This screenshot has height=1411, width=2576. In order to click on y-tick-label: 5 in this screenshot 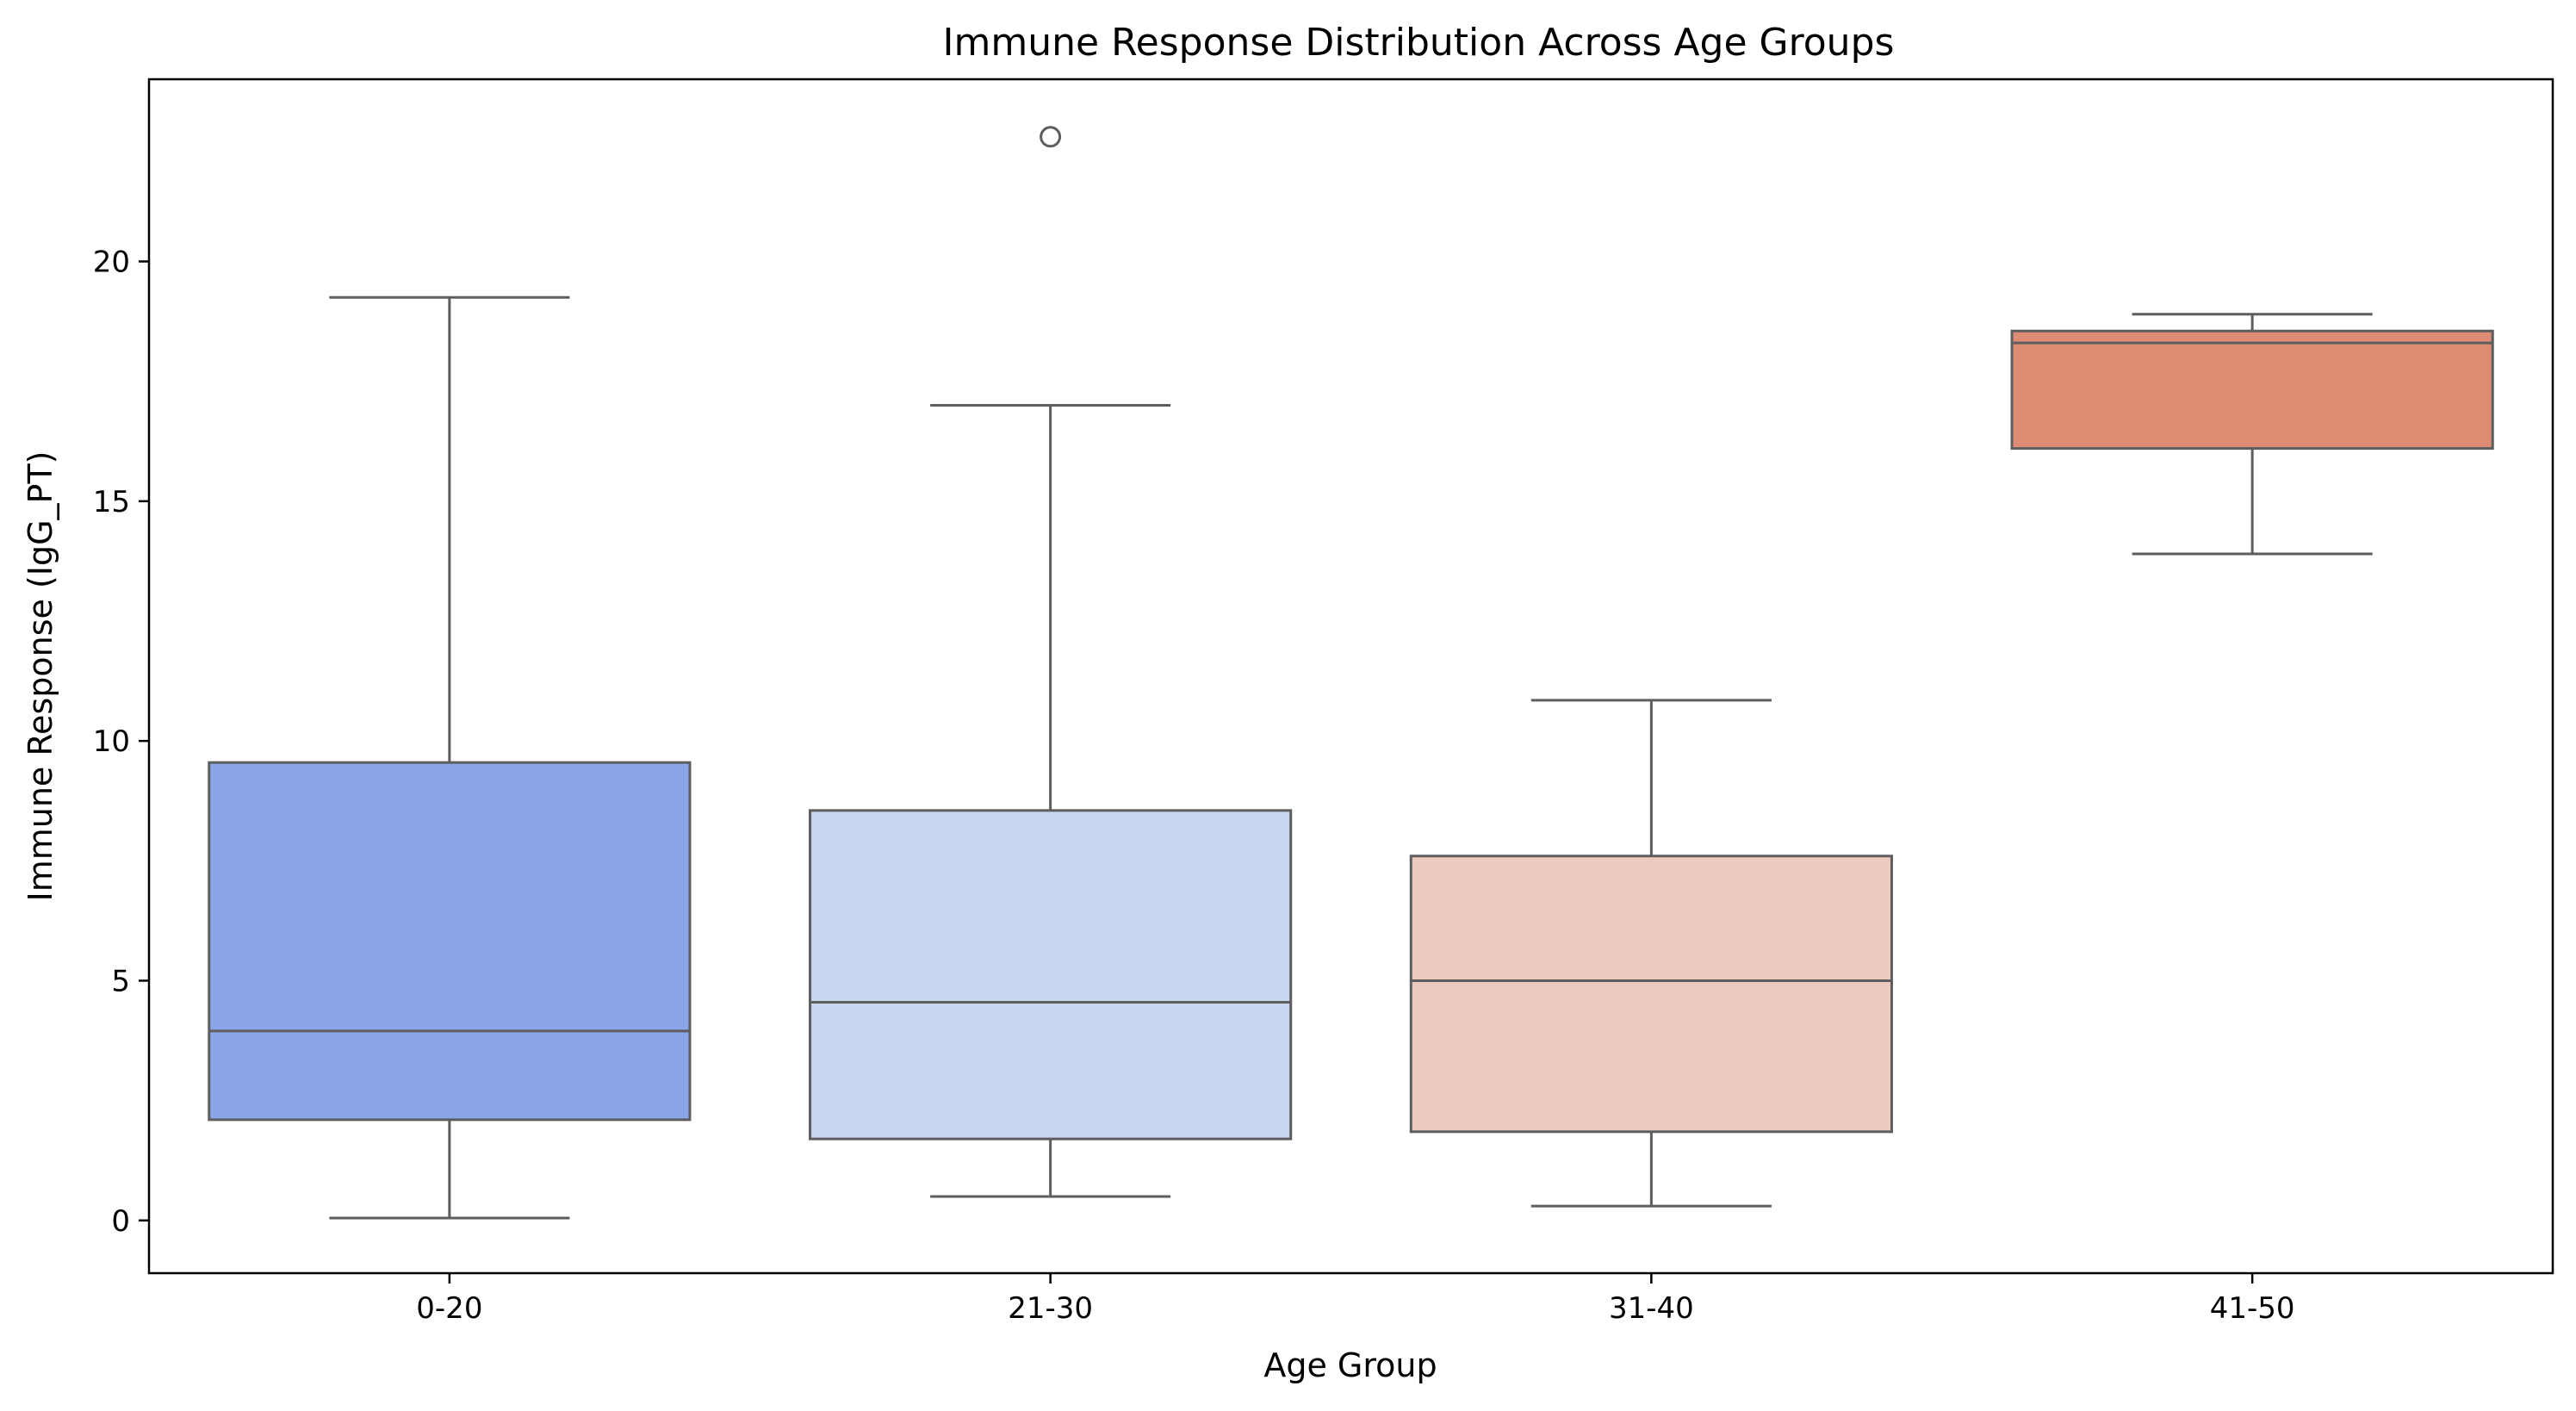, I will do `click(120, 981)`.